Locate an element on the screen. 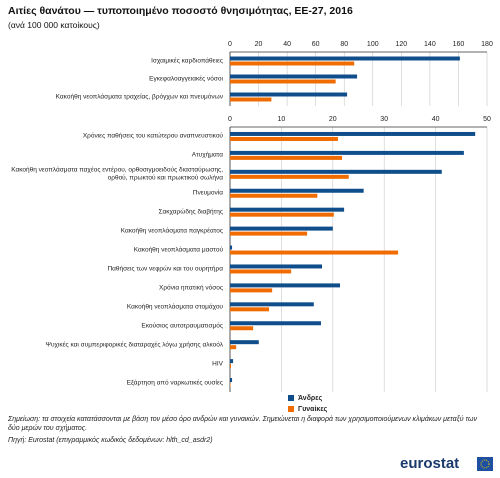  x-tick-label: 140 is located at coordinates (430, 44).